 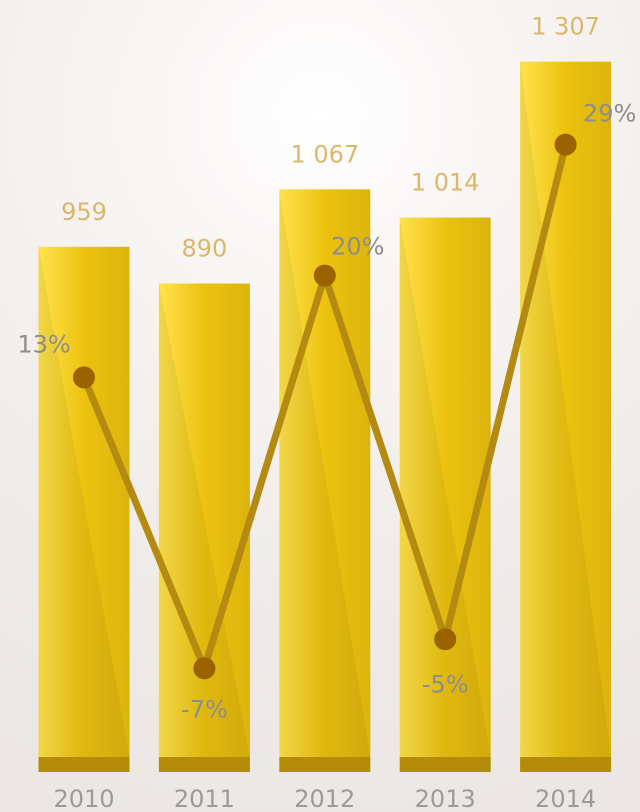 I want to click on x-tick-label: 2010, so click(x=83, y=798).